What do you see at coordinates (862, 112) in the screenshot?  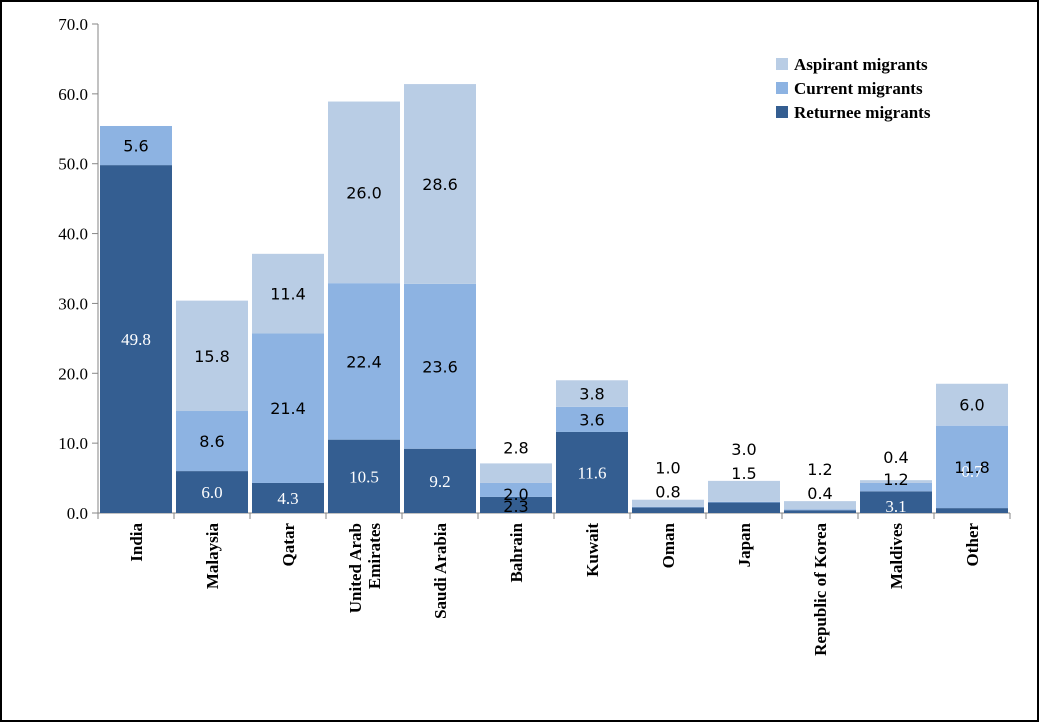 I see `legend-label: Returnee migrants` at bounding box center [862, 112].